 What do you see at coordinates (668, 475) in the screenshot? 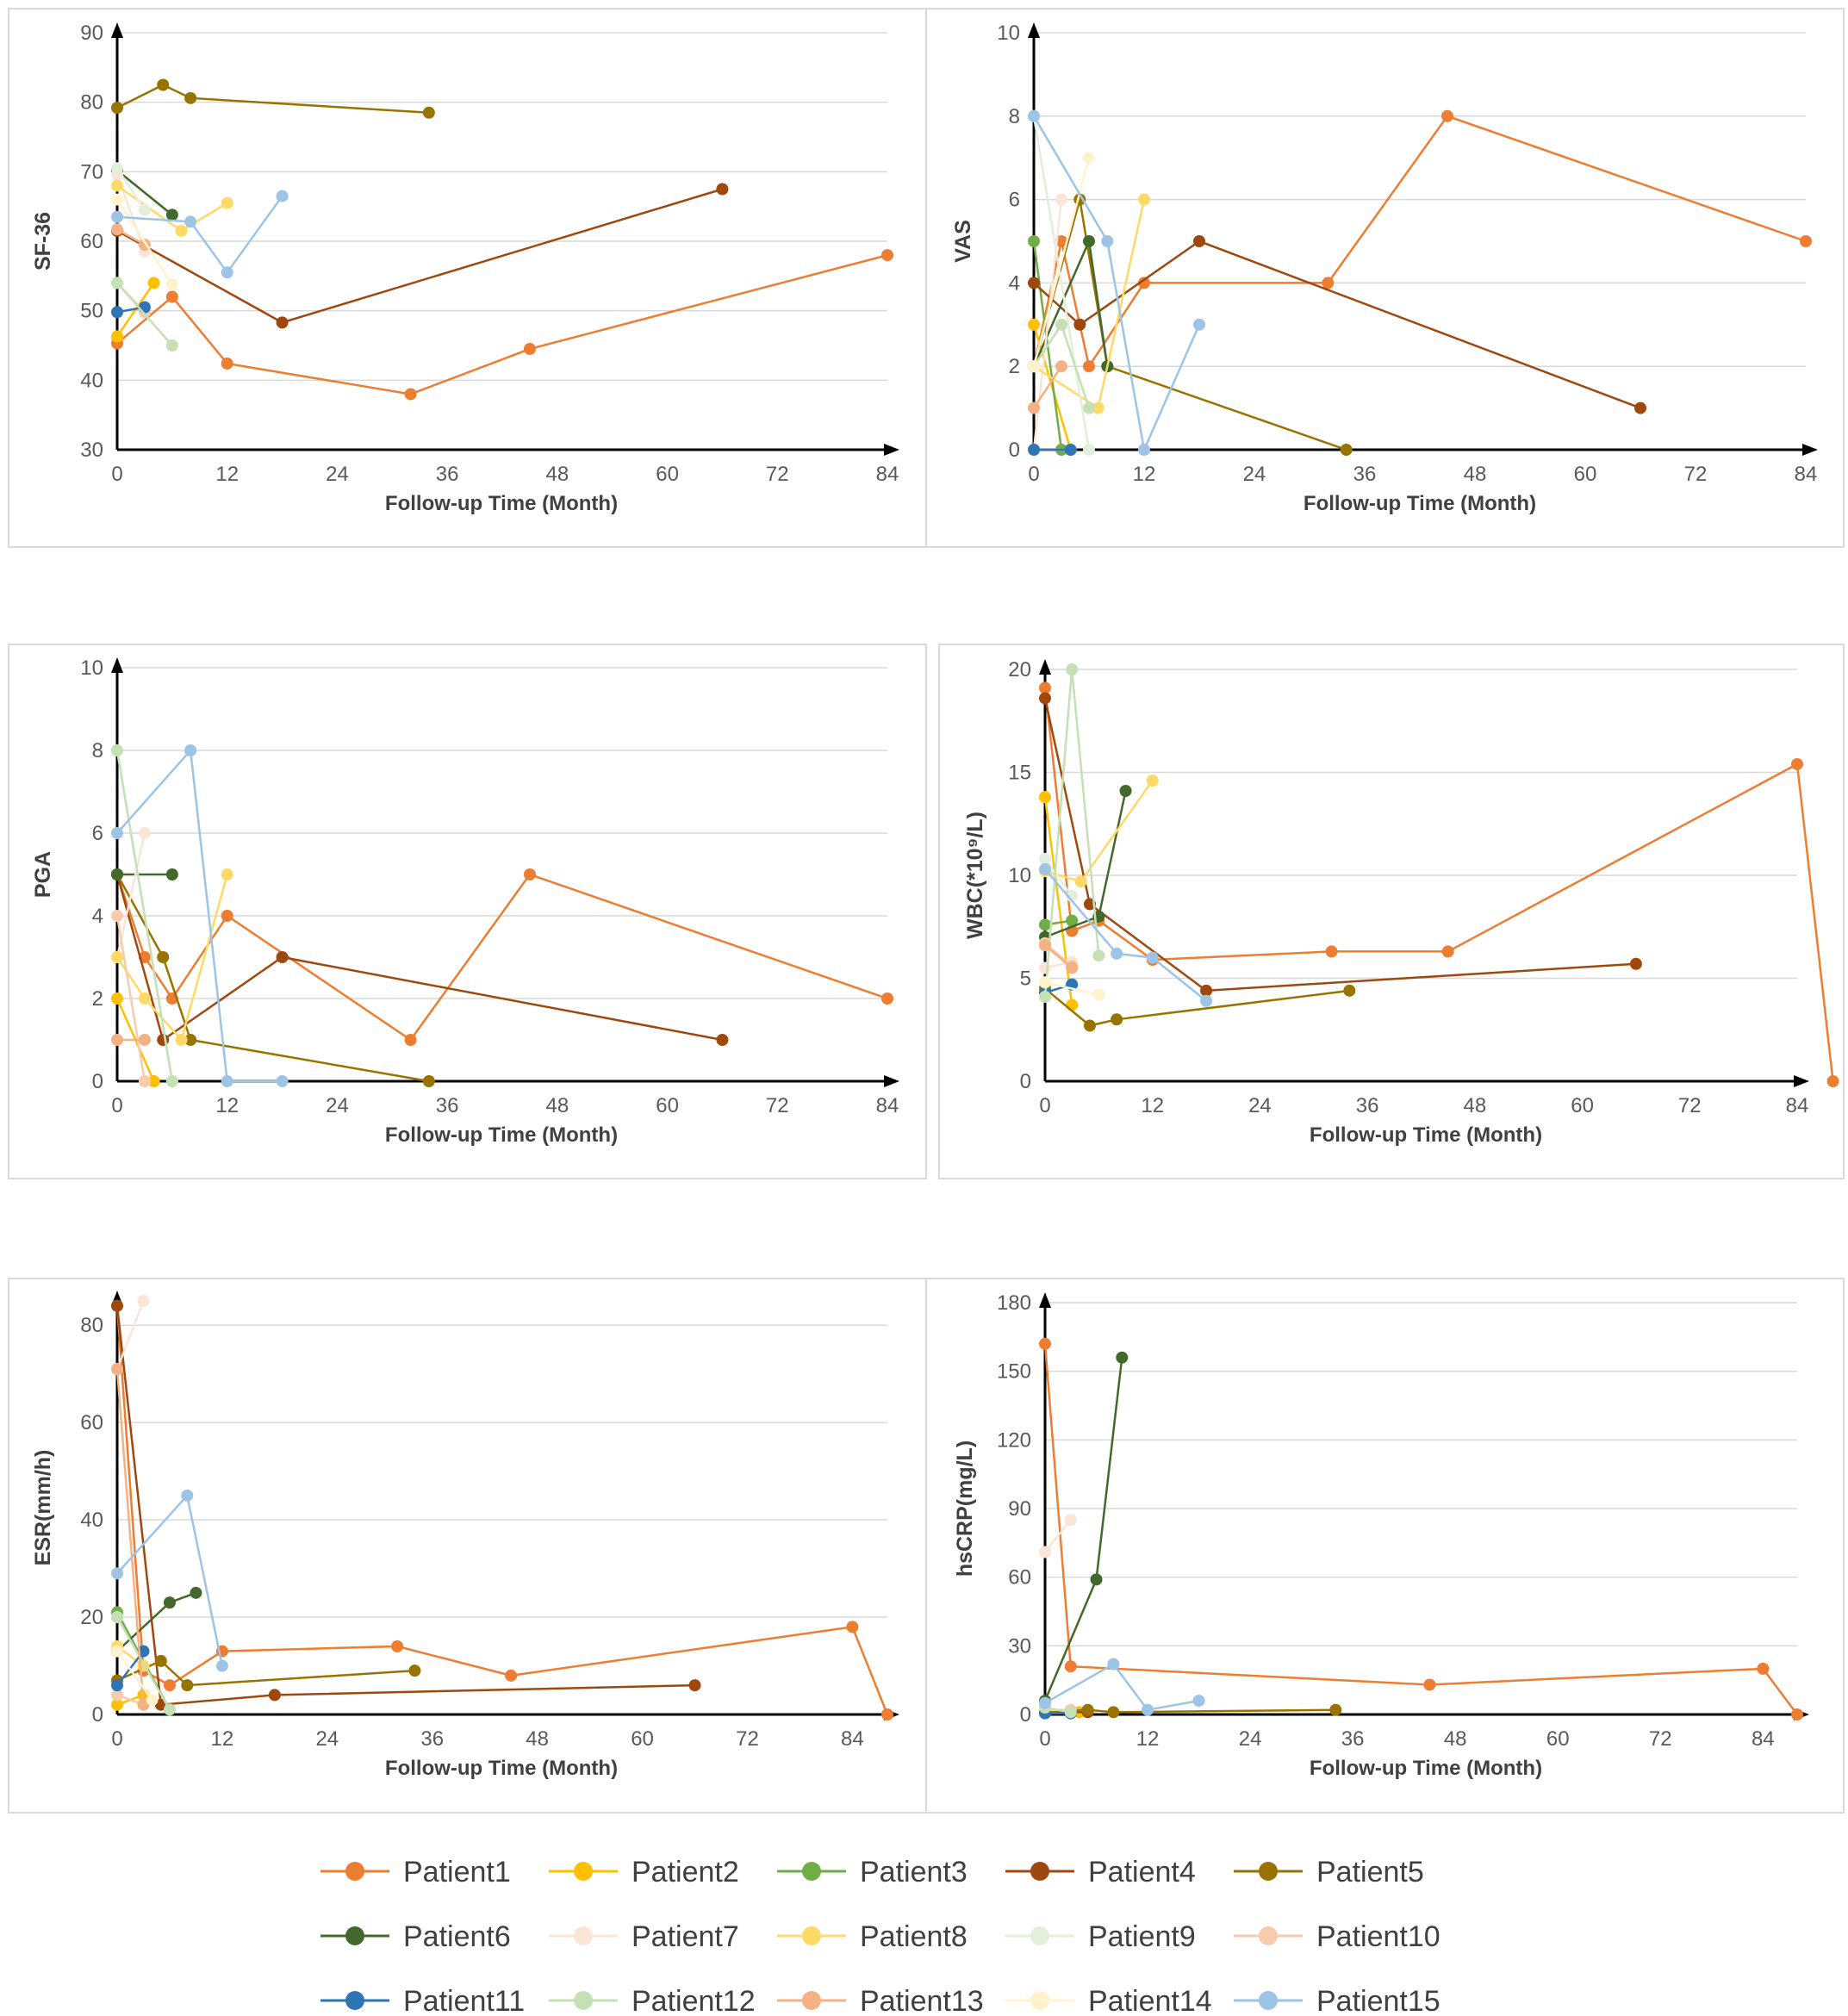
I see `x-tick-label: 60` at bounding box center [668, 475].